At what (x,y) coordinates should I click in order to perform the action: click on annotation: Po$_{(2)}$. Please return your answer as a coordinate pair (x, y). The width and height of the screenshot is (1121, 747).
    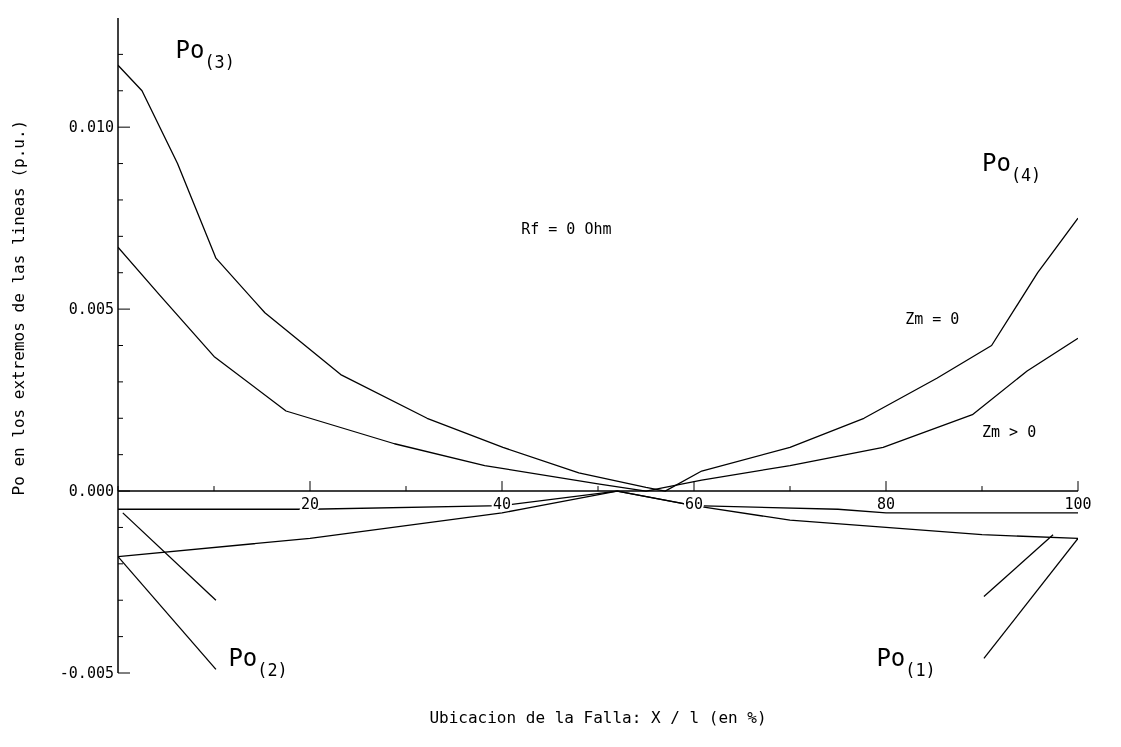
    Looking at the image, I should click on (258, 661).